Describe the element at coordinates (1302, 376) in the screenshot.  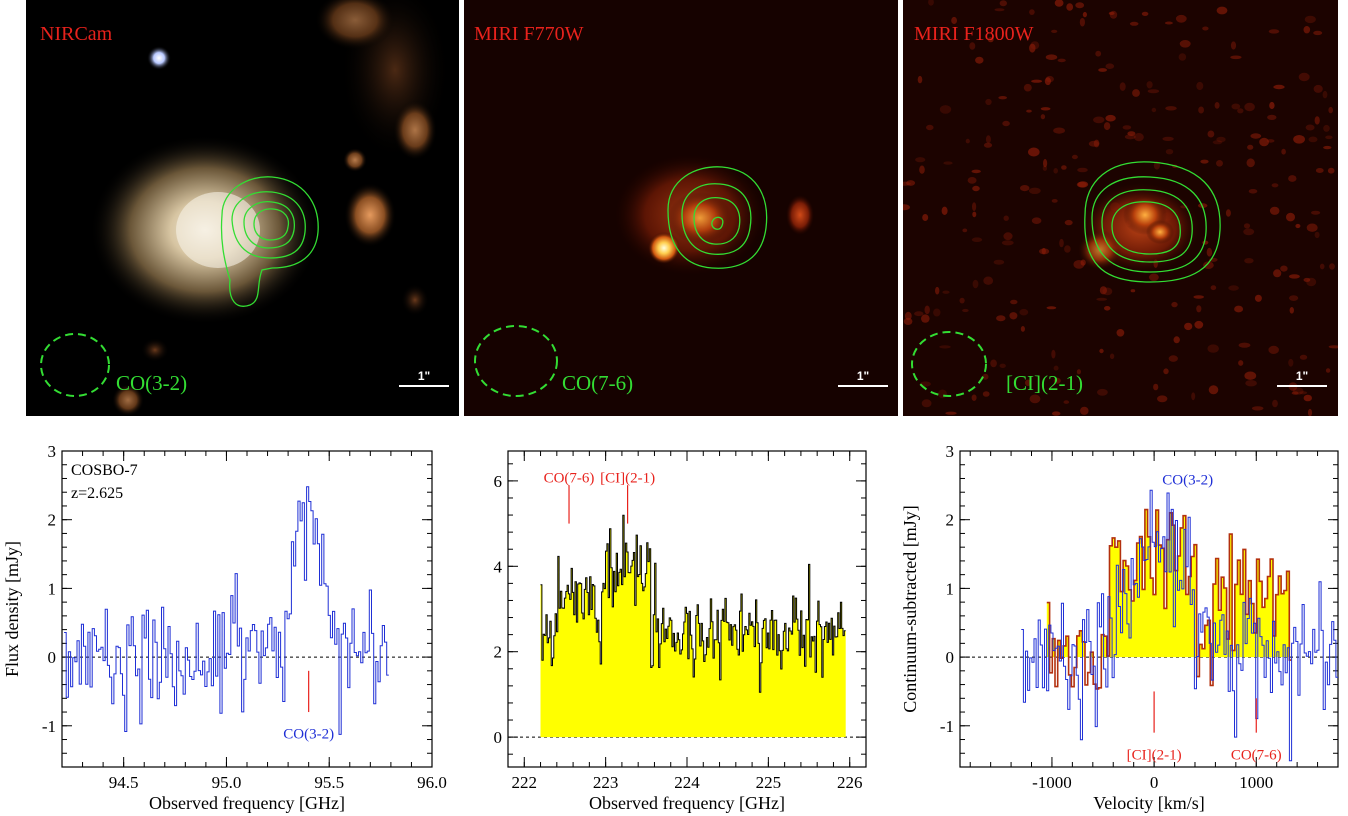
I see `scalebar-label: 1"` at that location.